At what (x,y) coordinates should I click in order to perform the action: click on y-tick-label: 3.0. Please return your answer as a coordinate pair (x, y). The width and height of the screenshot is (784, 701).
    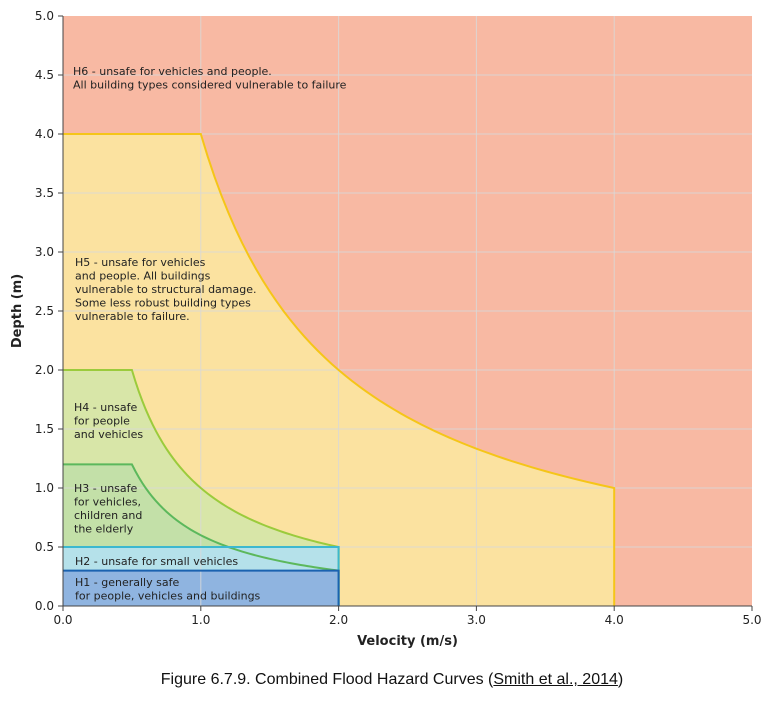
    Looking at the image, I should click on (44, 252).